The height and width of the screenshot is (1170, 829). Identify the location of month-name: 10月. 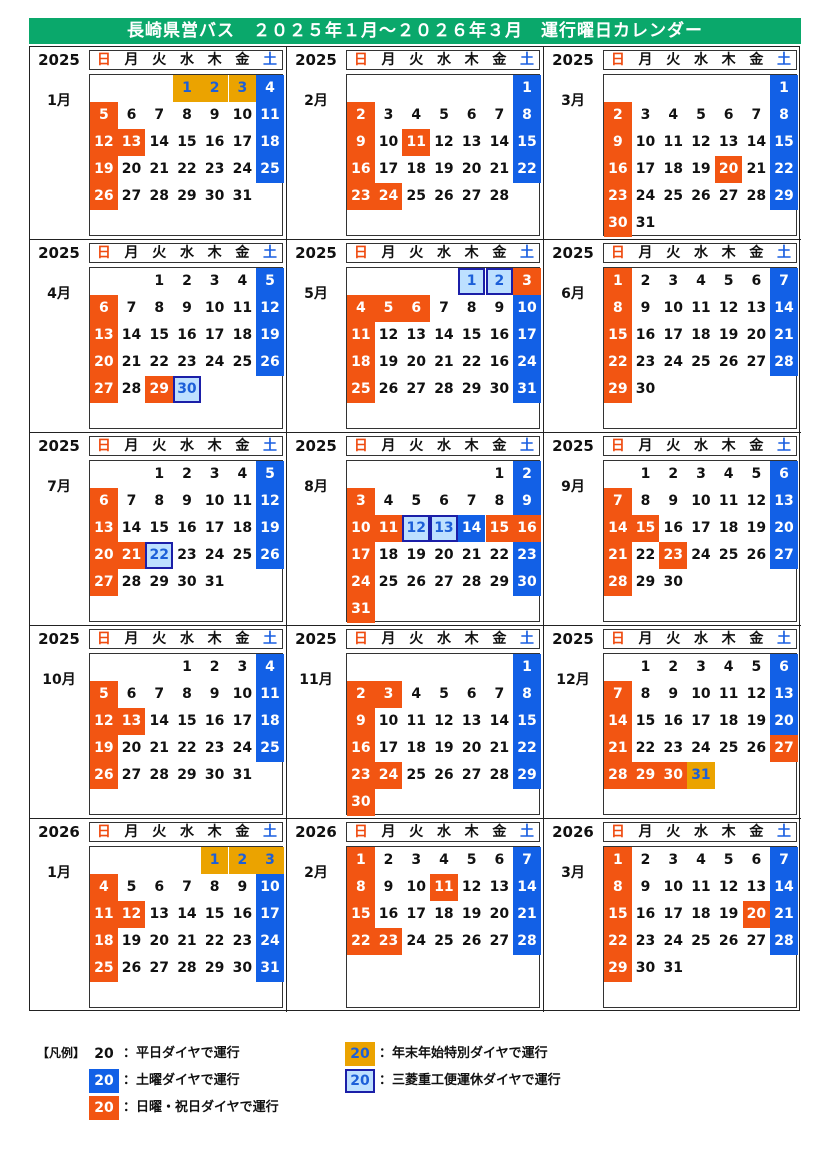
(59, 680).